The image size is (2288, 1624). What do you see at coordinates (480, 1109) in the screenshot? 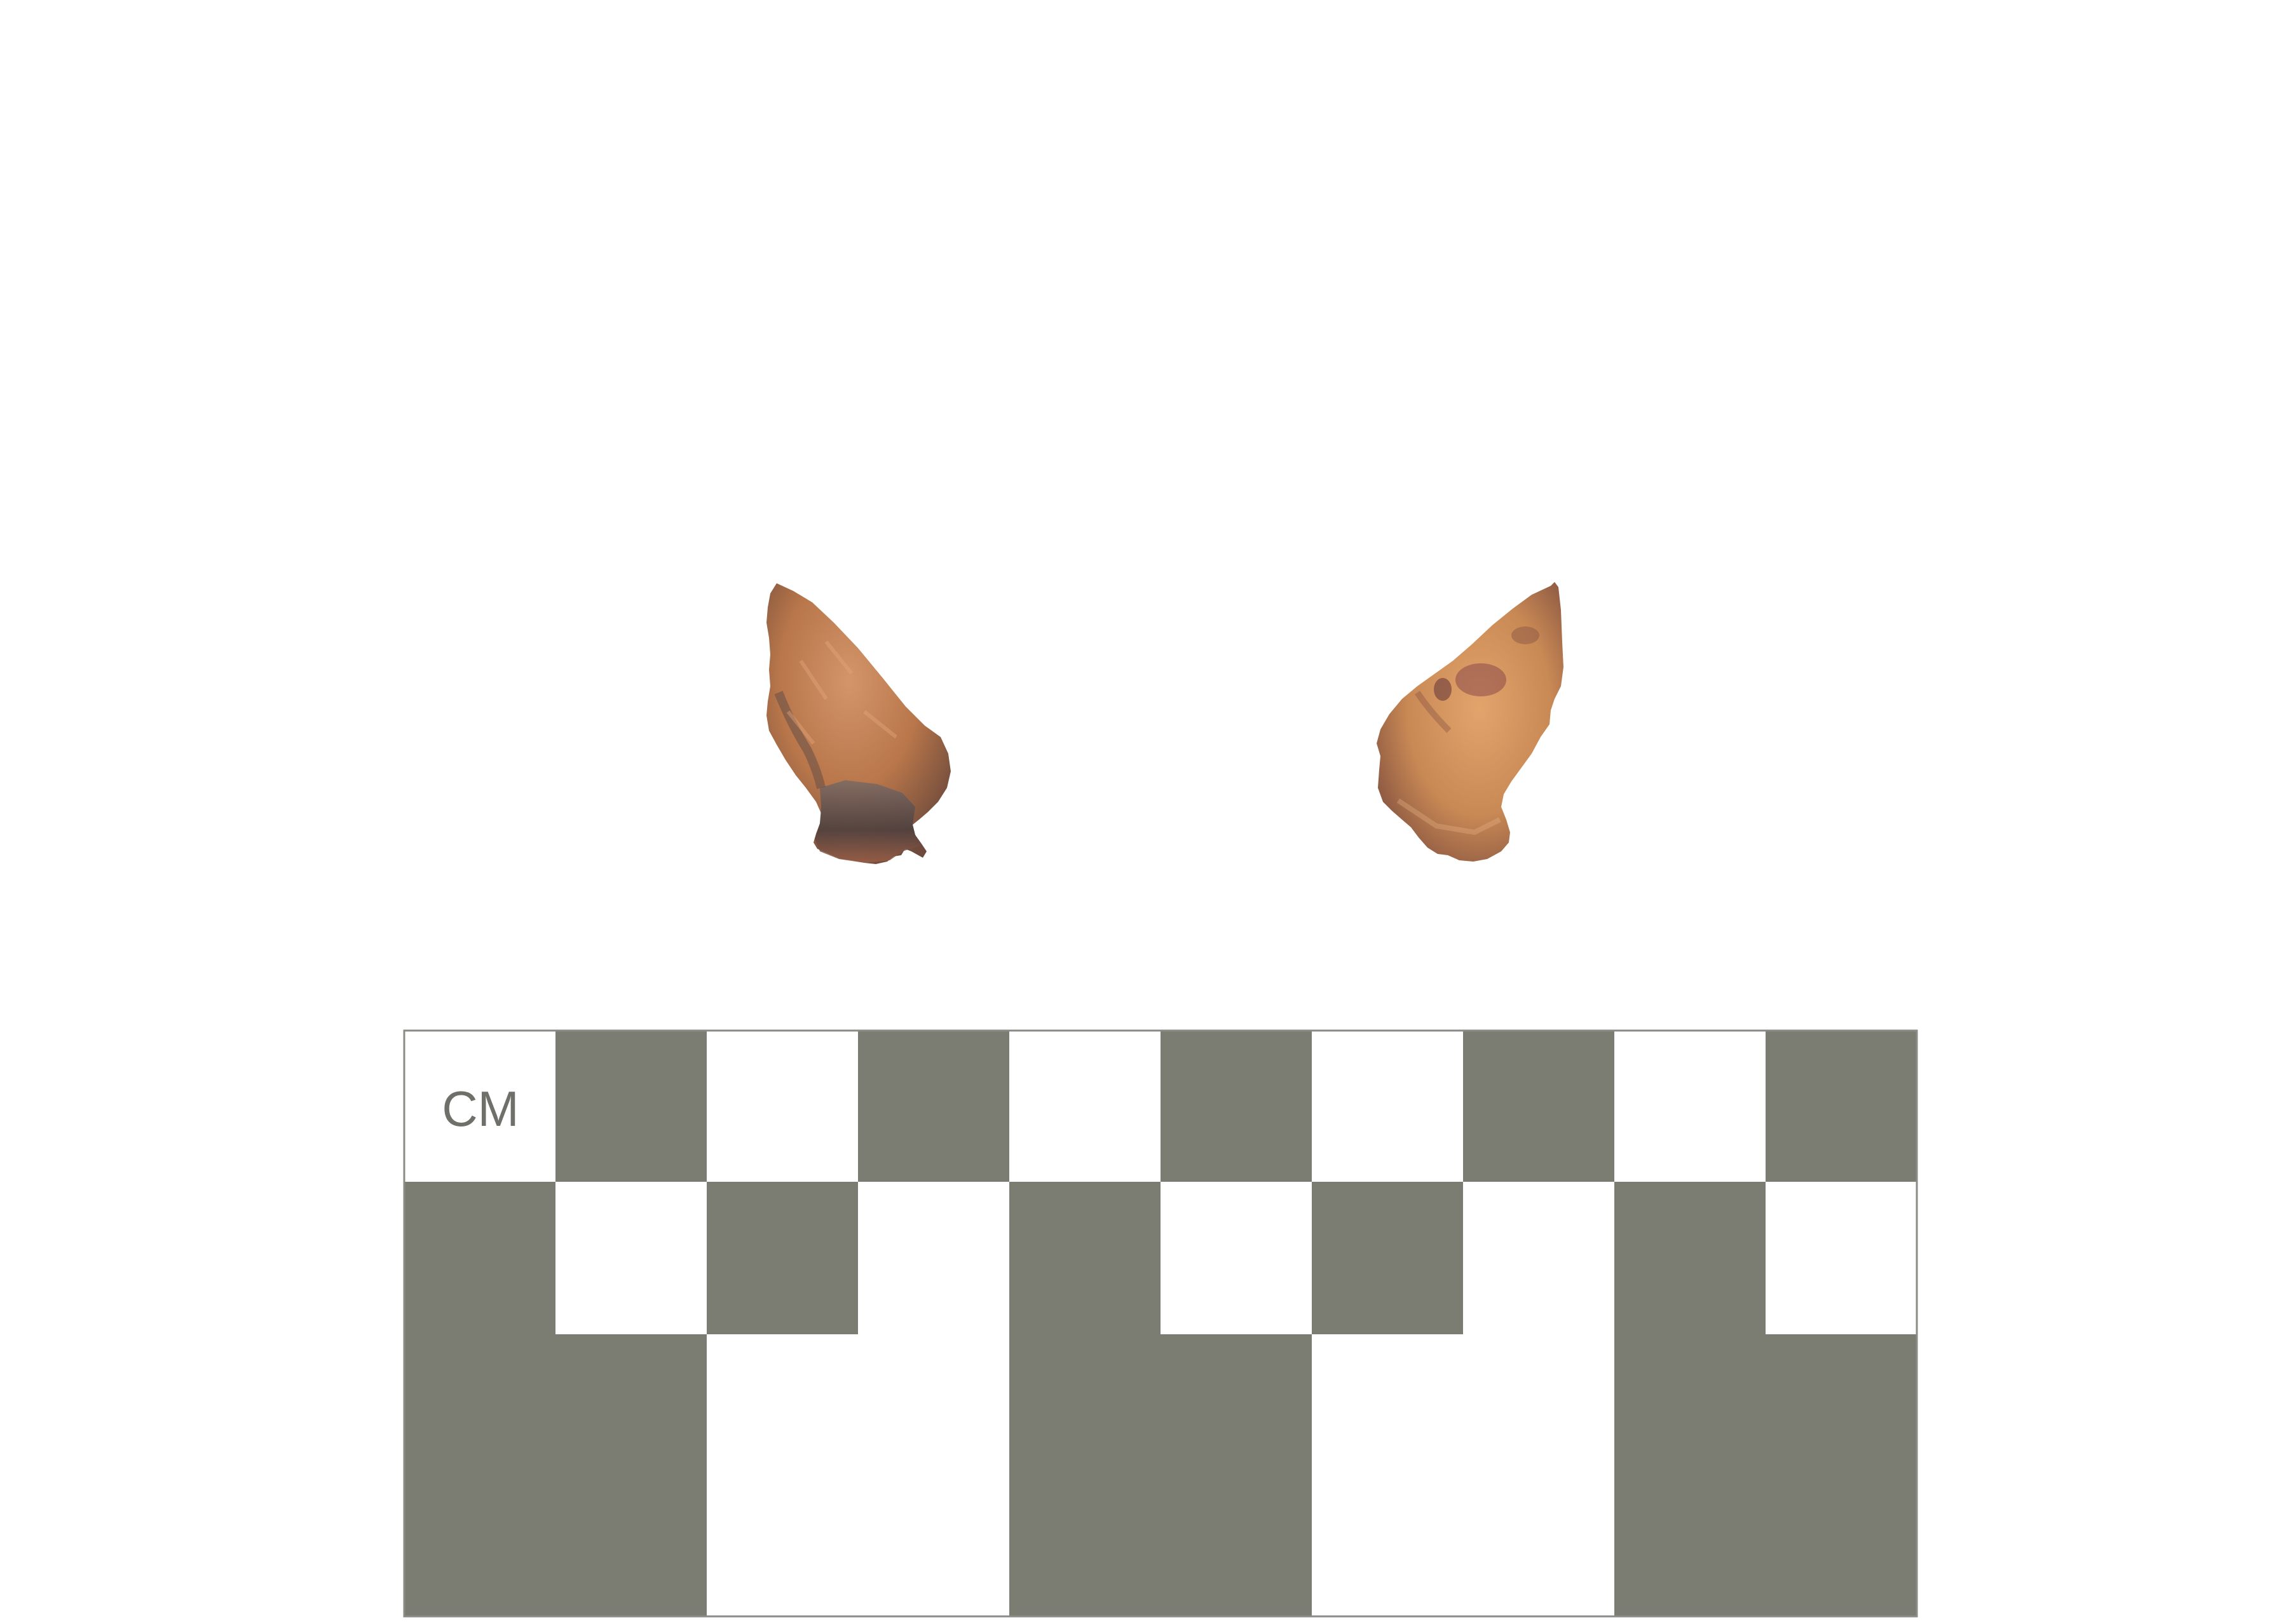
I see `scale-label: CM` at bounding box center [480, 1109].